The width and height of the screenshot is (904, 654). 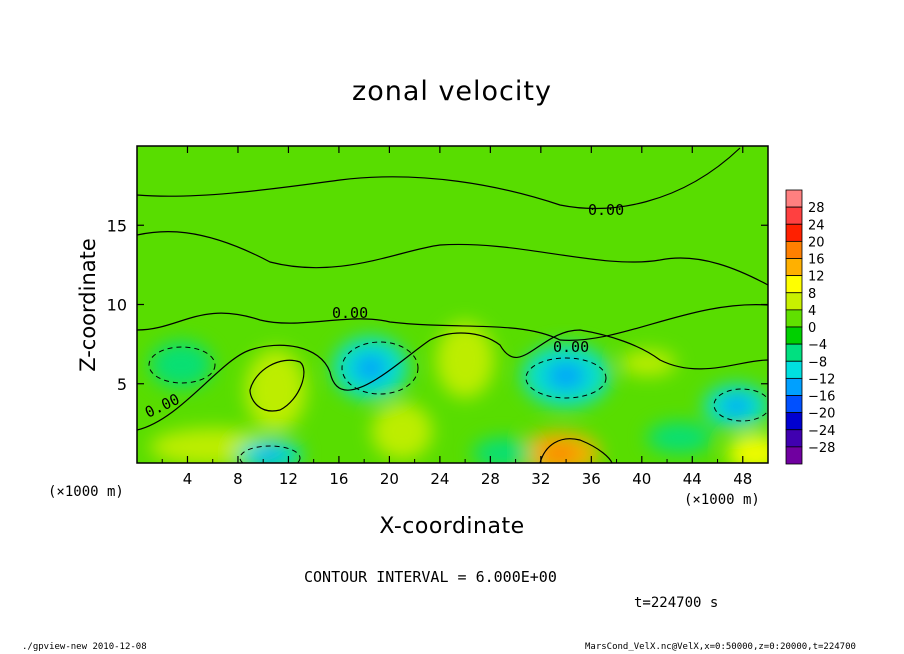 What do you see at coordinates (816, 208) in the screenshot?
I see `colorbar-label-28: 28` at bounding box center [816, 208].